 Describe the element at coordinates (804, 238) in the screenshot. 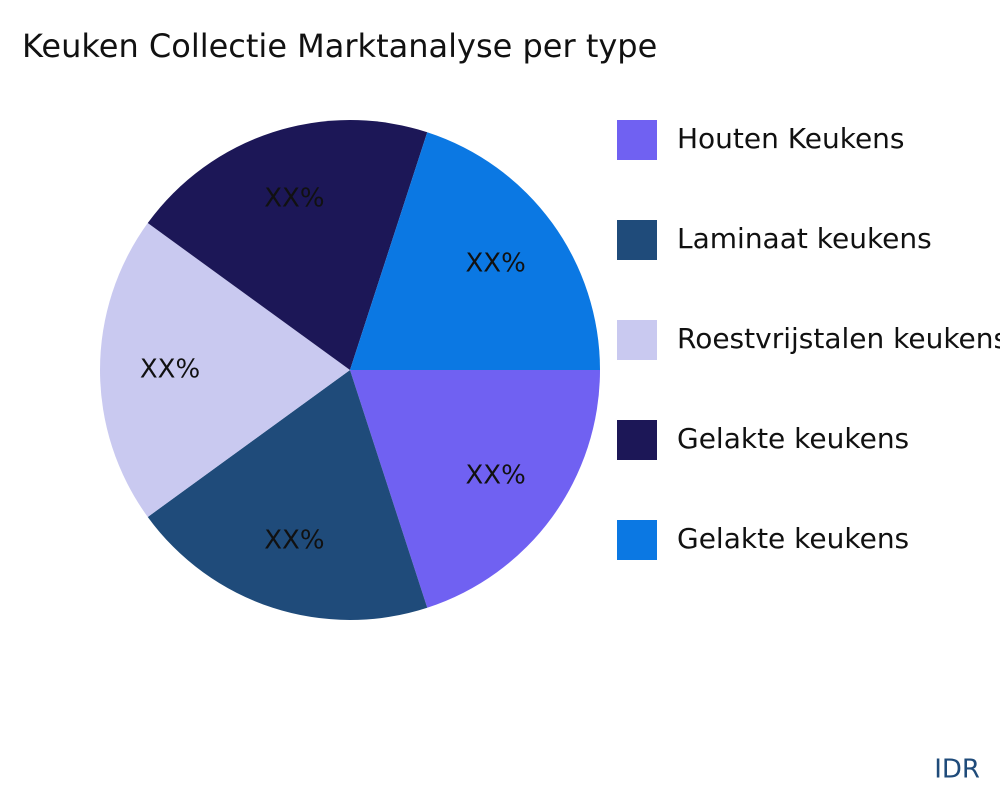

I see `legend-label: Laminaat keukens` at that location.